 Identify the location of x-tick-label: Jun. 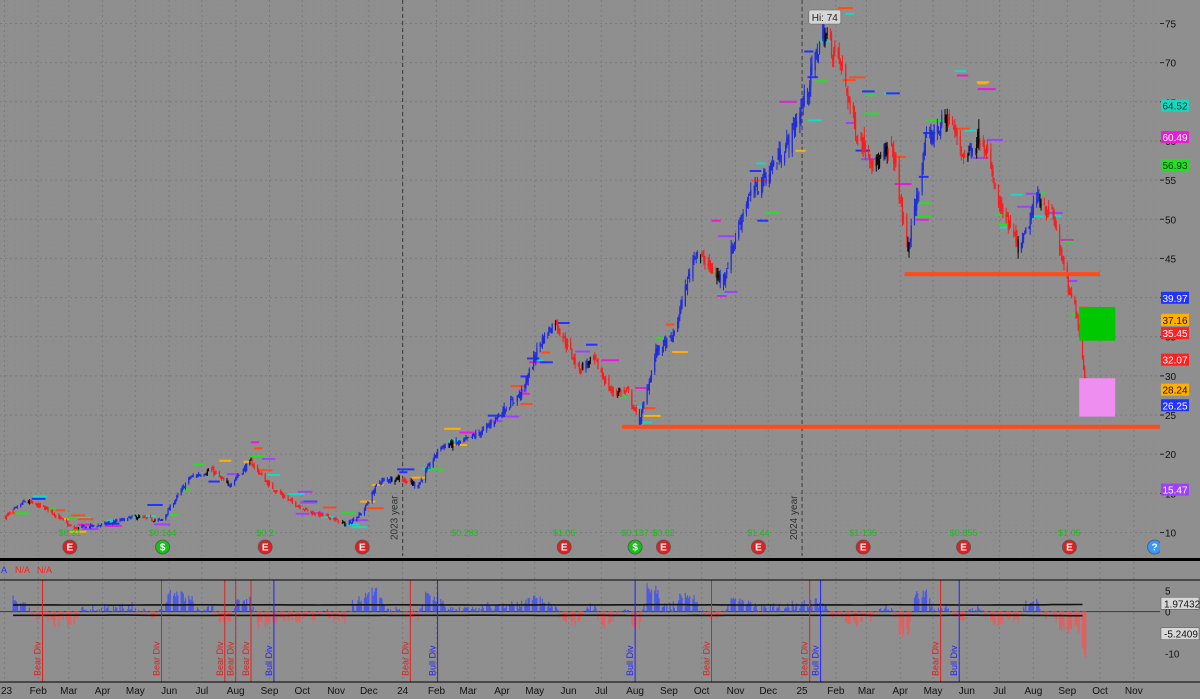
(169, 691).